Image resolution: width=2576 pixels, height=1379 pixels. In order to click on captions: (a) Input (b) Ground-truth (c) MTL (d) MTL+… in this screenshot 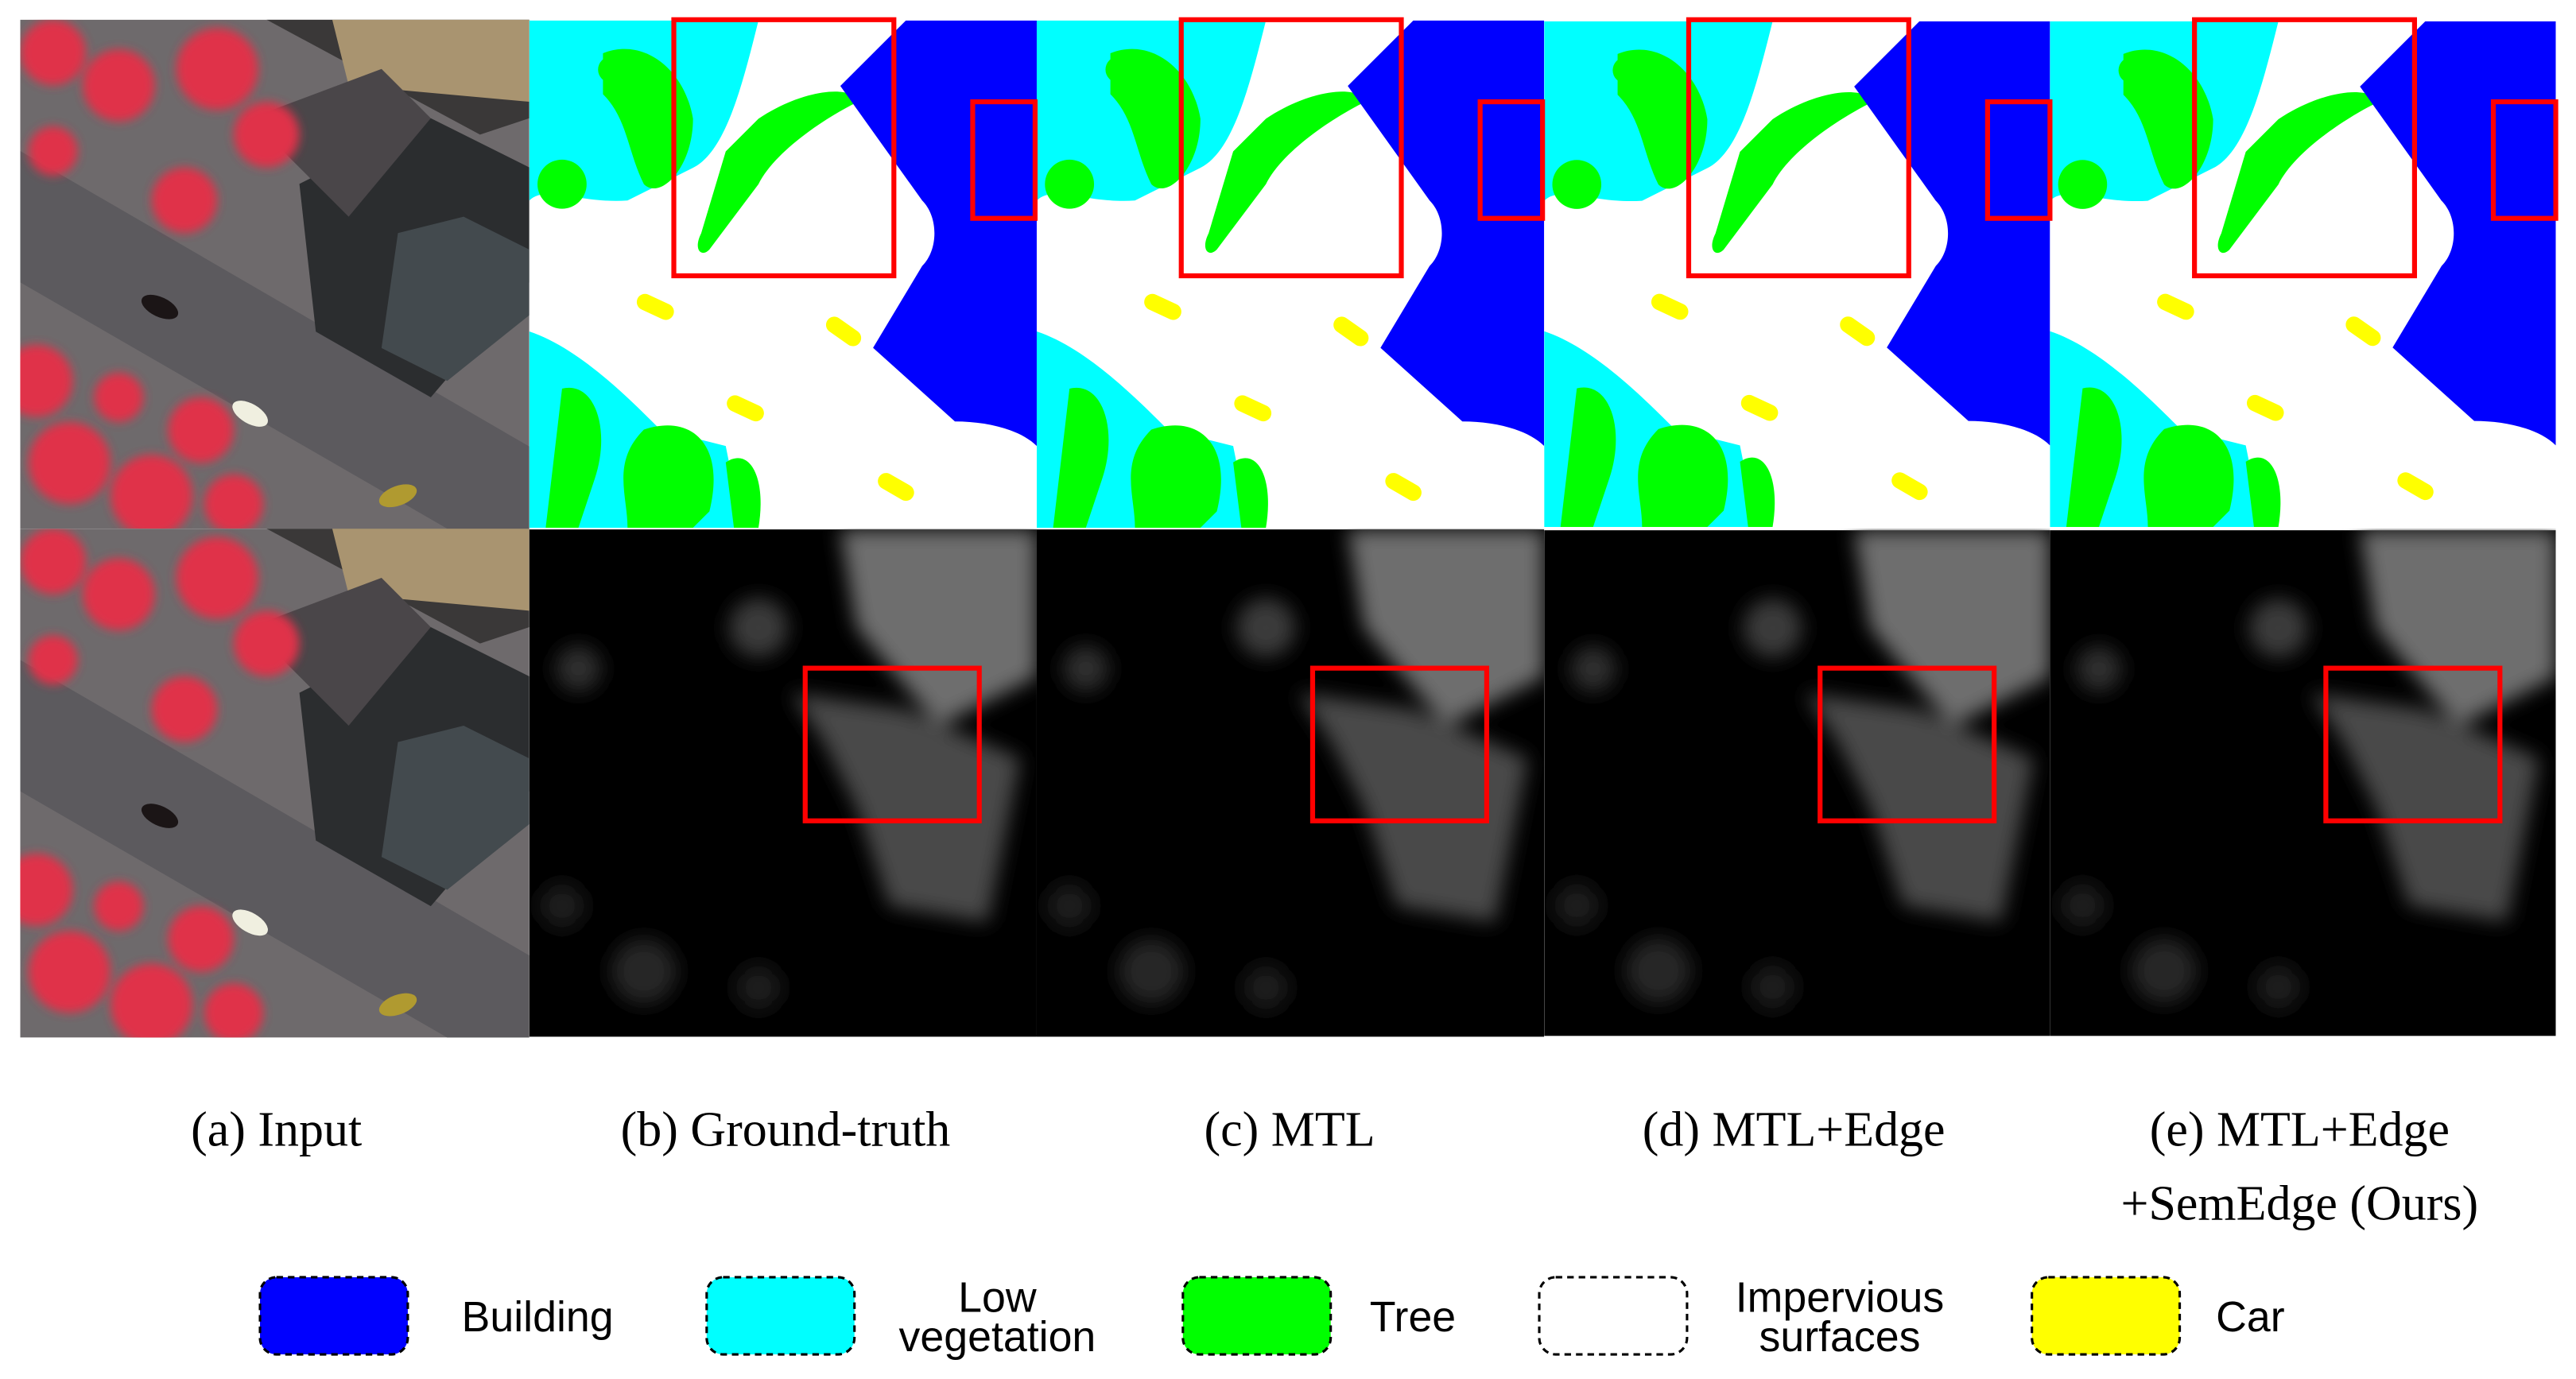, I will do `click(1334, 1167)`.